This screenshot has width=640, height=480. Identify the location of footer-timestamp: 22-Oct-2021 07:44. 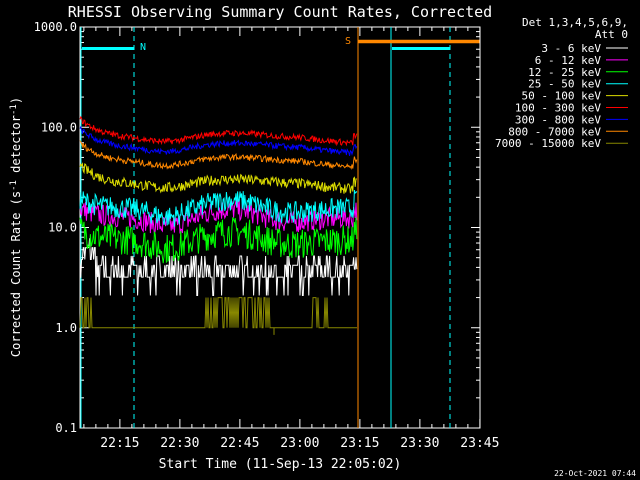
(595, 473).